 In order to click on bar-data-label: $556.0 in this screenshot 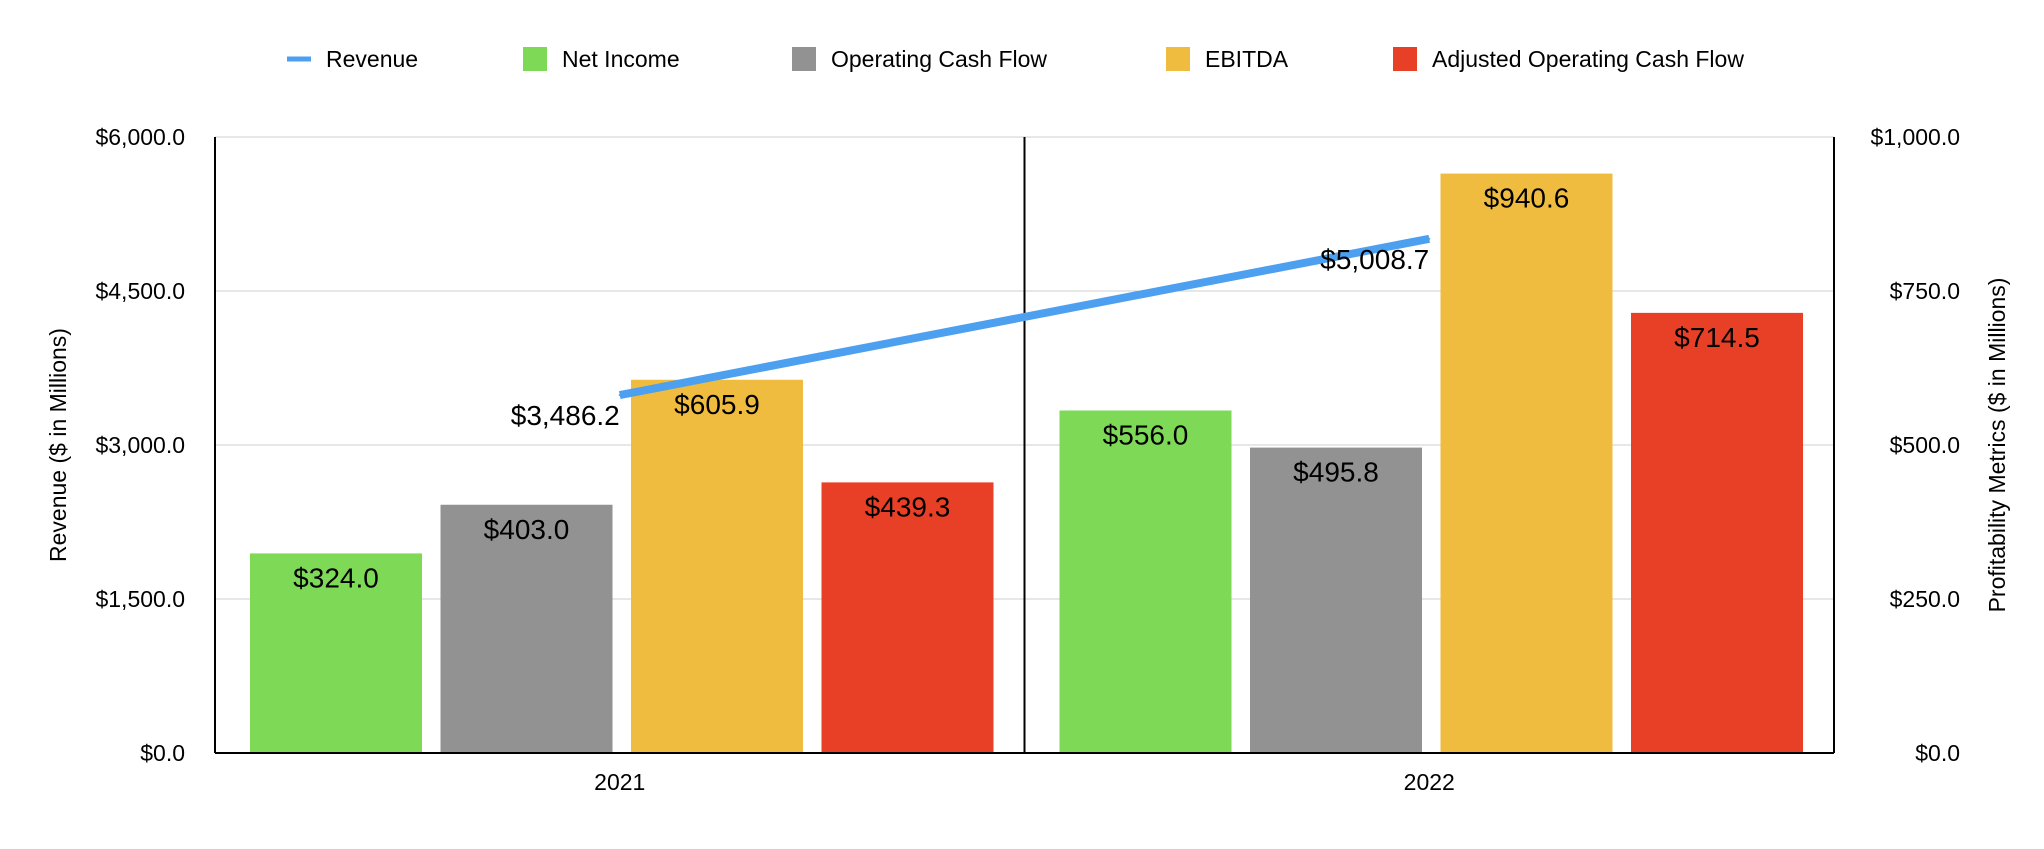, I will do `click(1146, 435)`.